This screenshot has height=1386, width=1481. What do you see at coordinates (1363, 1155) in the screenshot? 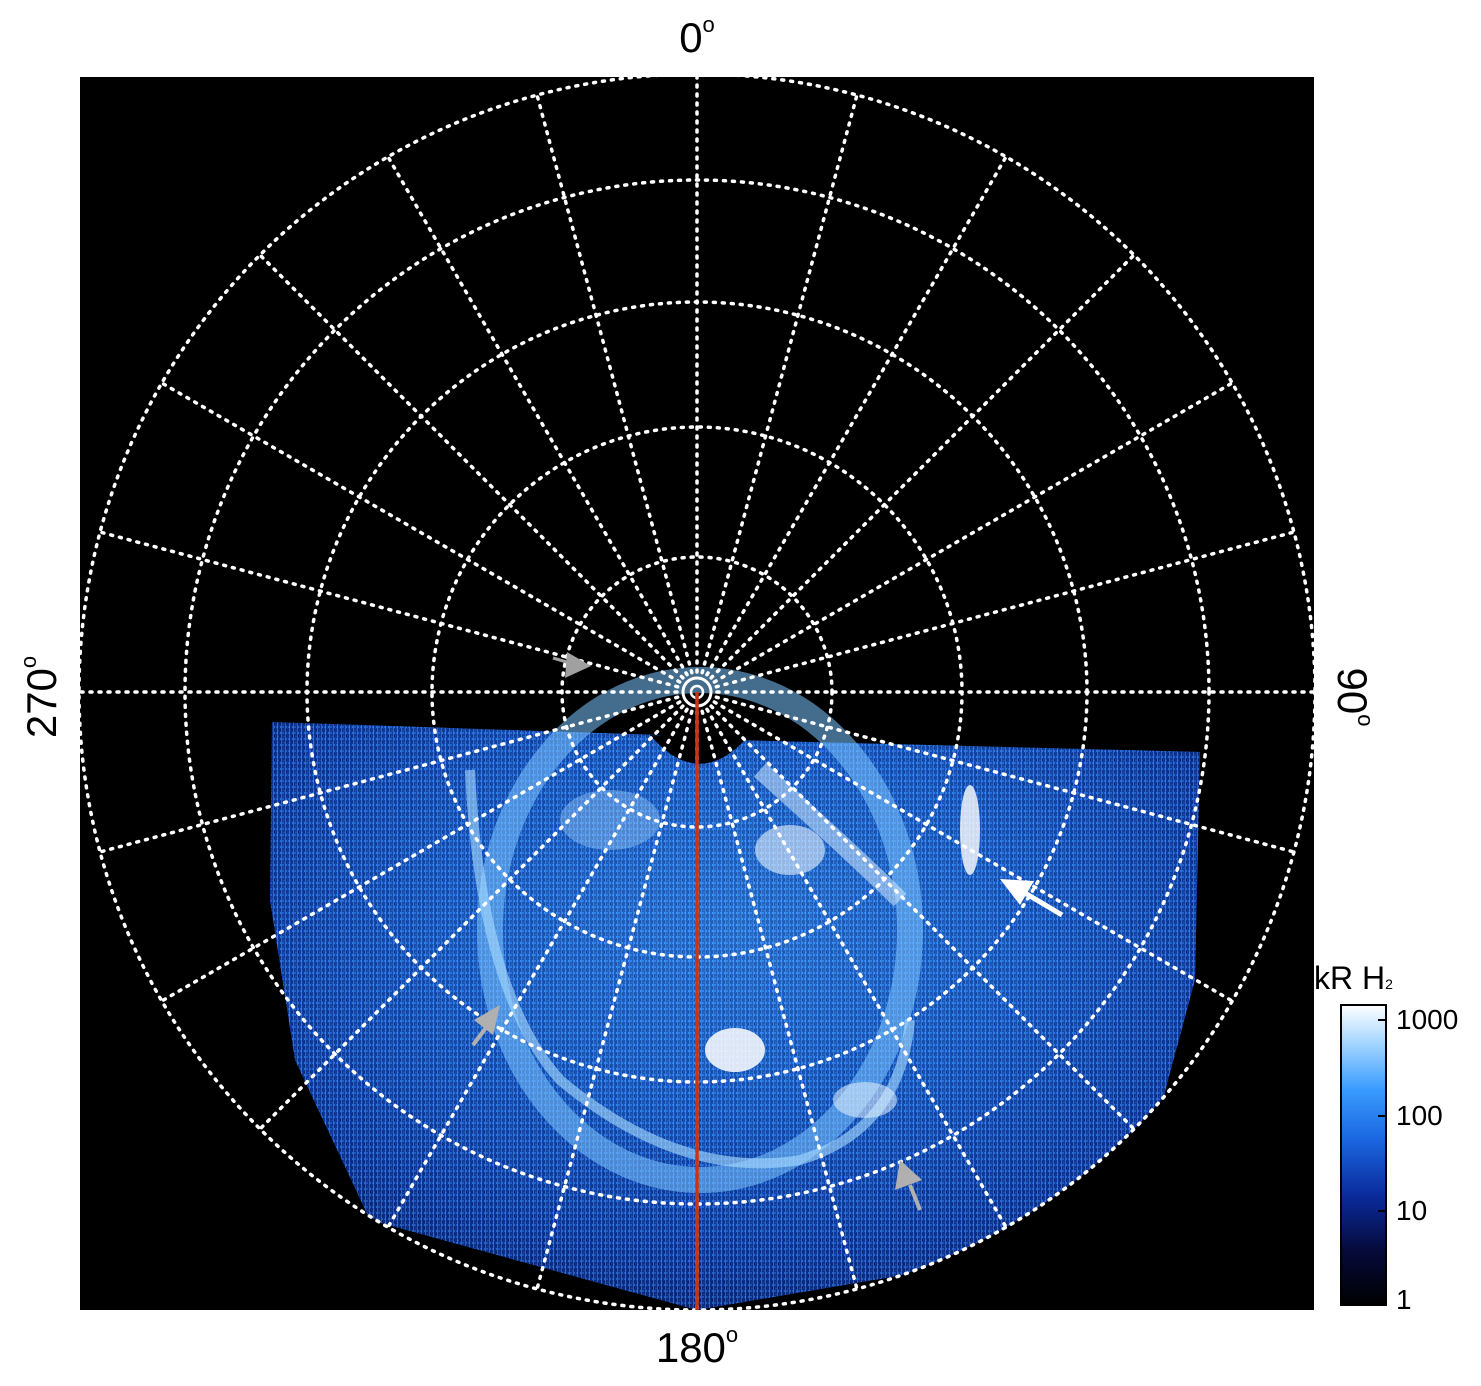
I see `colorbar` at bounding box center [1363, 1155].